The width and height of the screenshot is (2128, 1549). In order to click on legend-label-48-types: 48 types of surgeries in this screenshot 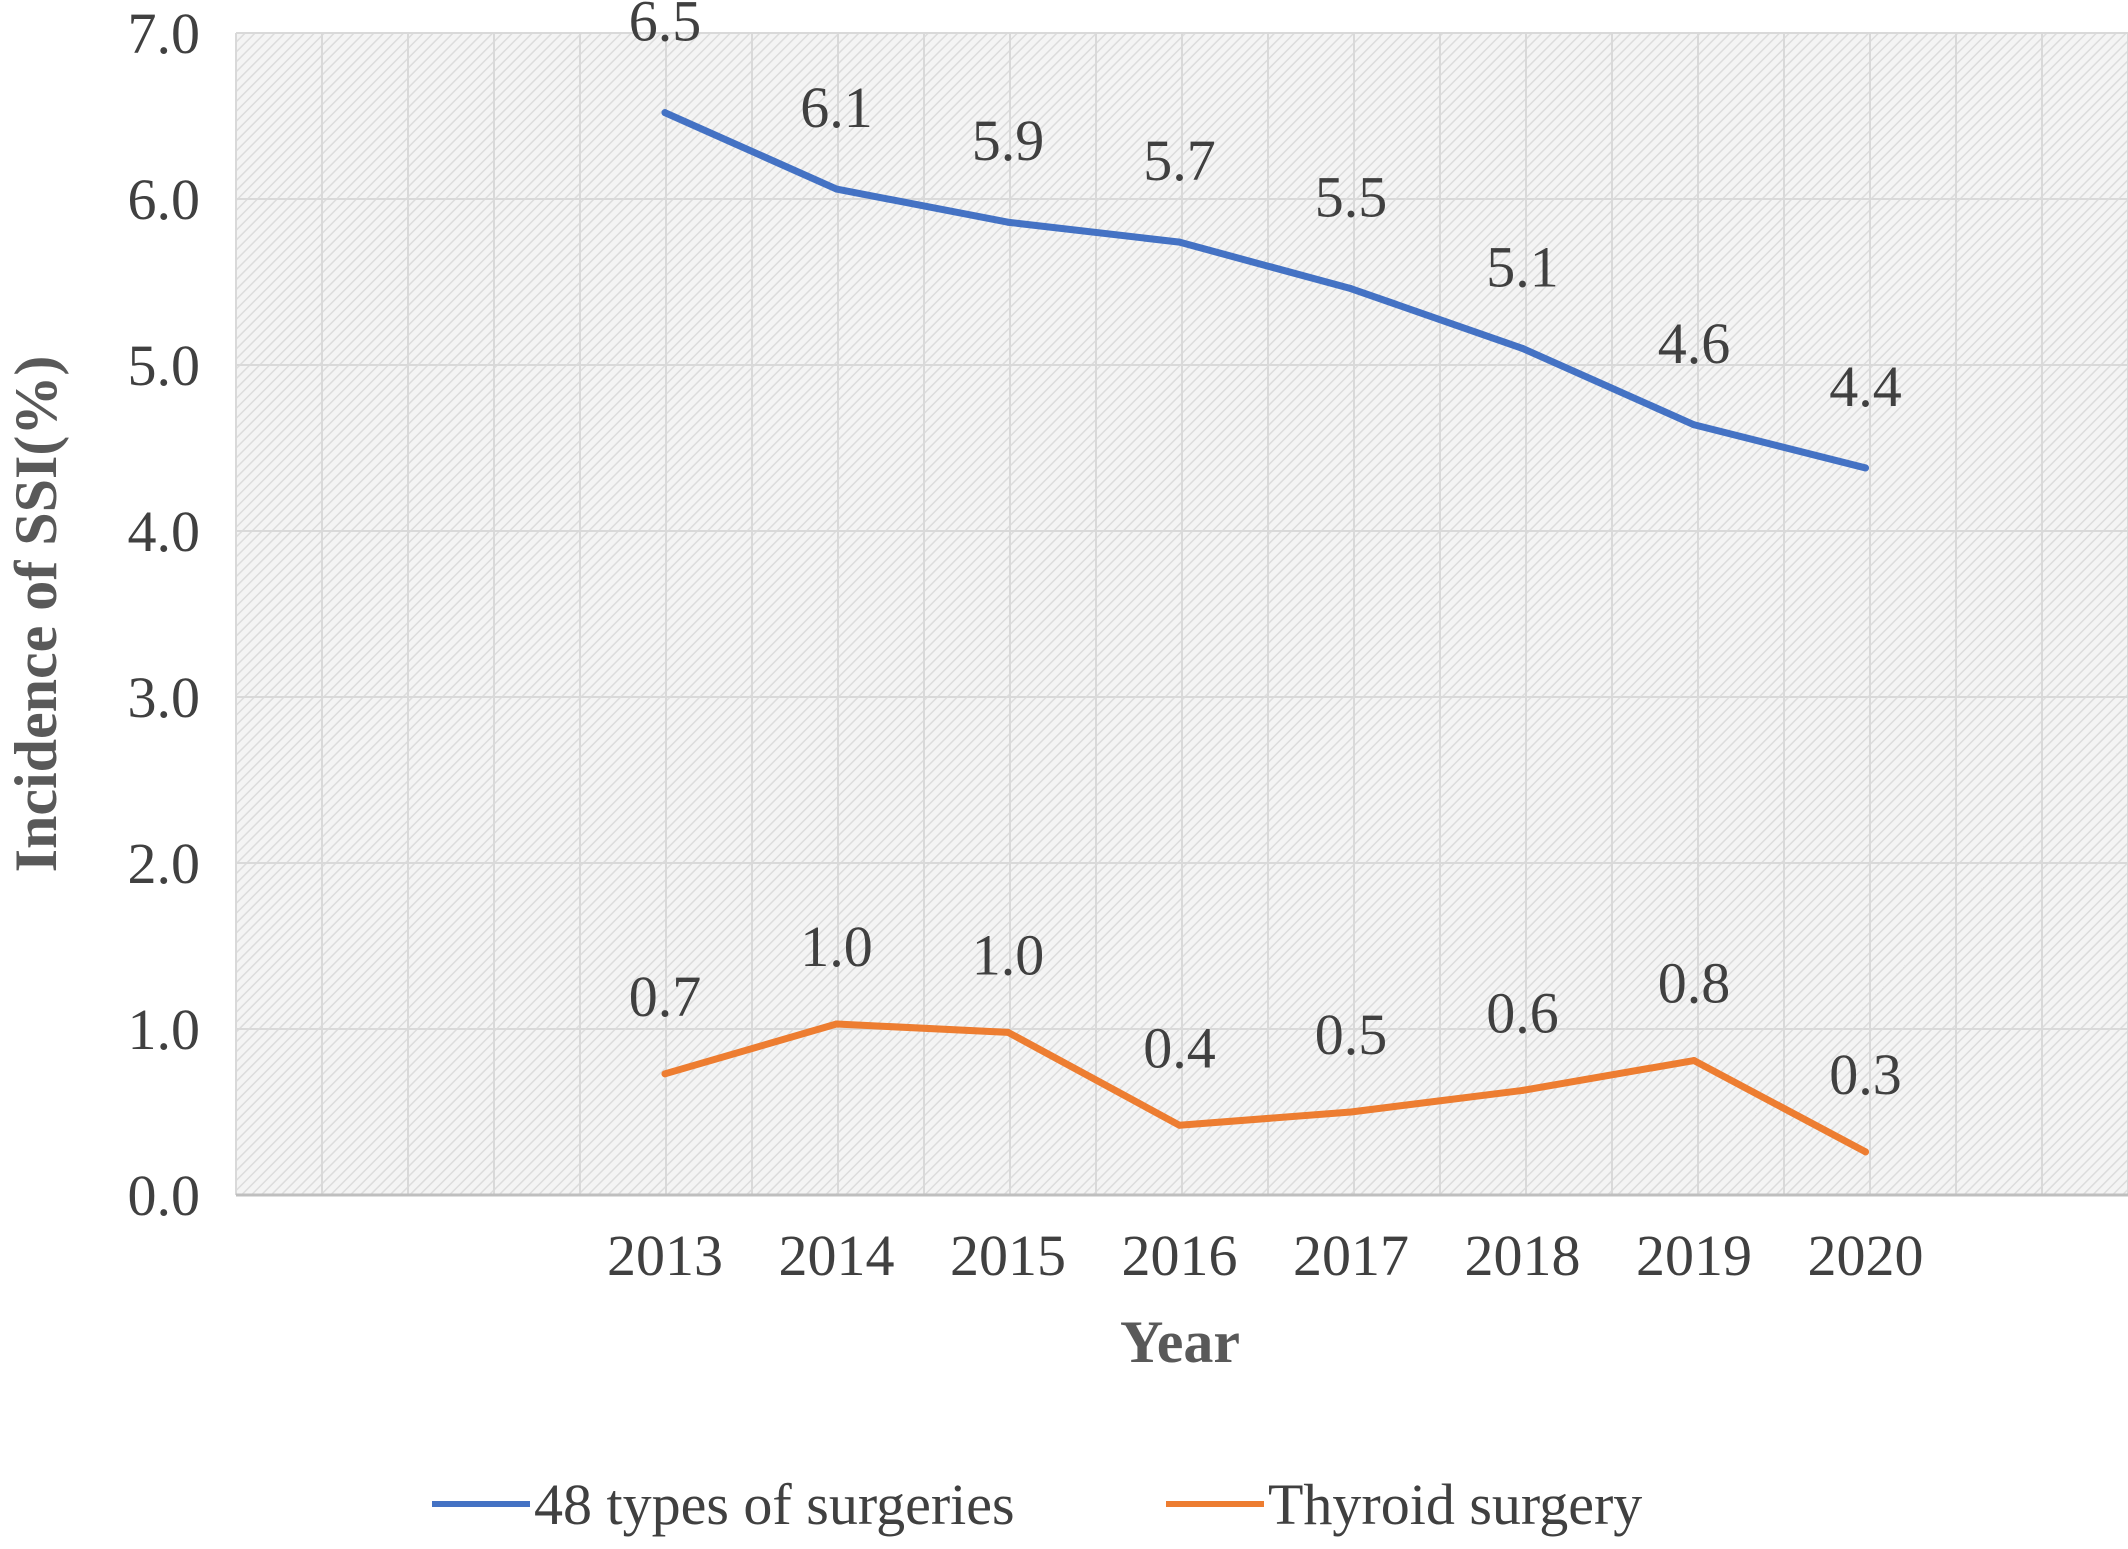, I will do `click(774, 1504)`.